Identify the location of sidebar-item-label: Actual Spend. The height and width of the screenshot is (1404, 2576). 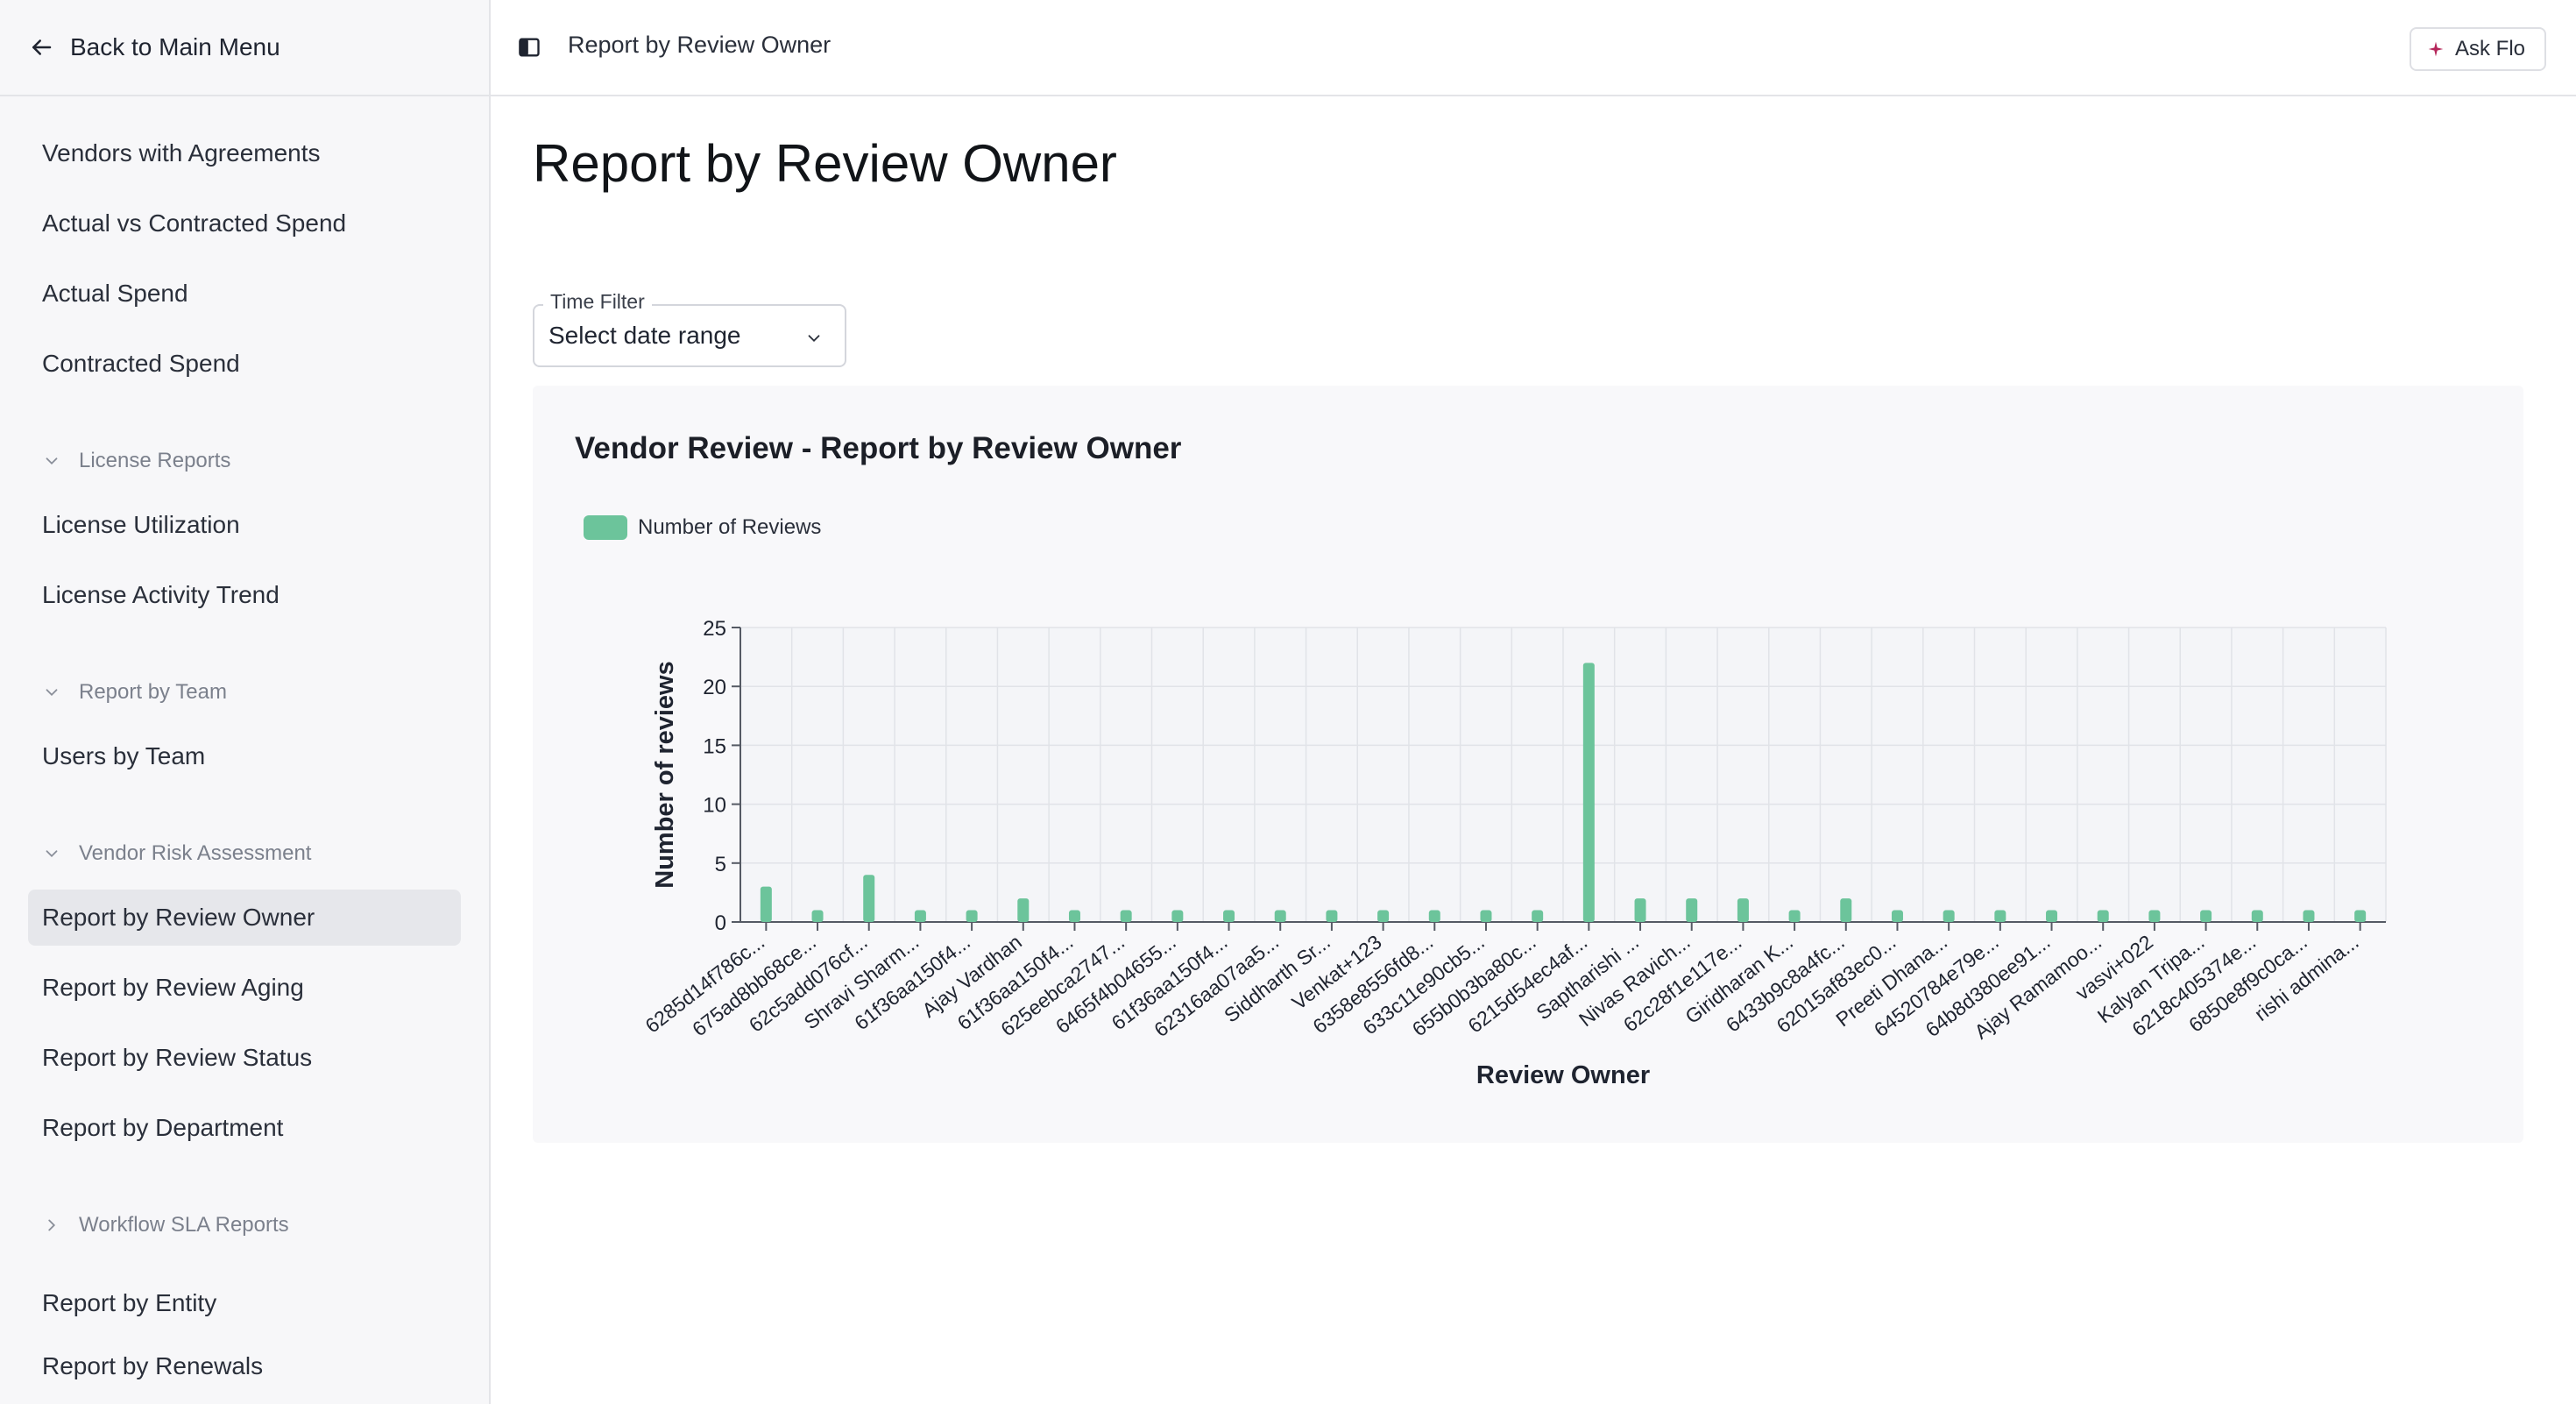
(115, 293).